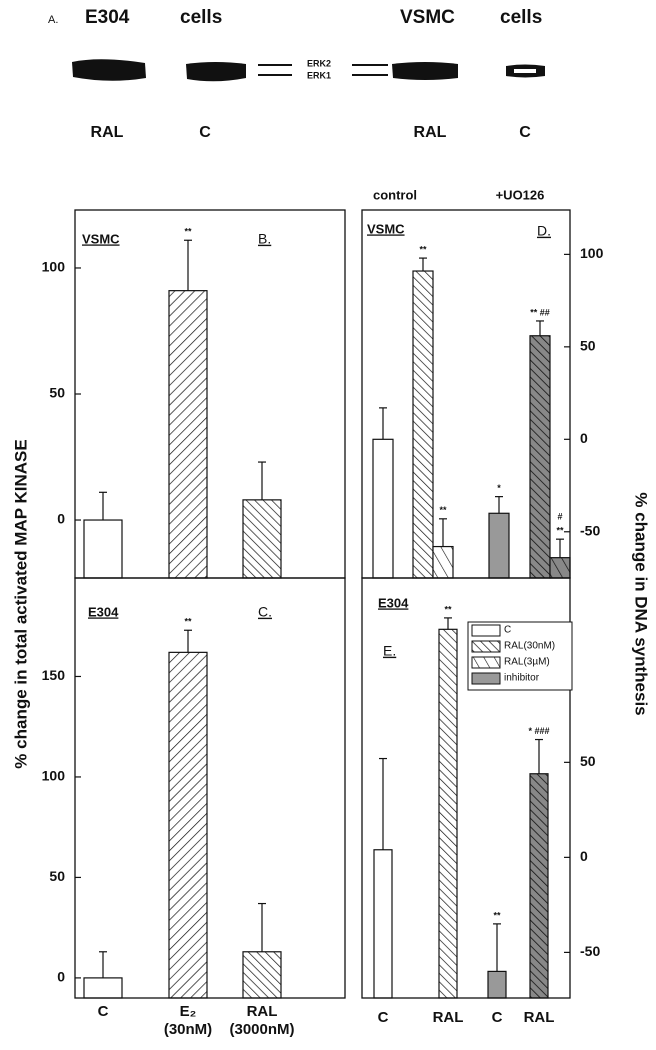 The image size is (656, 1050). What do you see at coordinates (525, 71) in the screenshot?
I see `blot-band-light` at bounding box center [525, 71].